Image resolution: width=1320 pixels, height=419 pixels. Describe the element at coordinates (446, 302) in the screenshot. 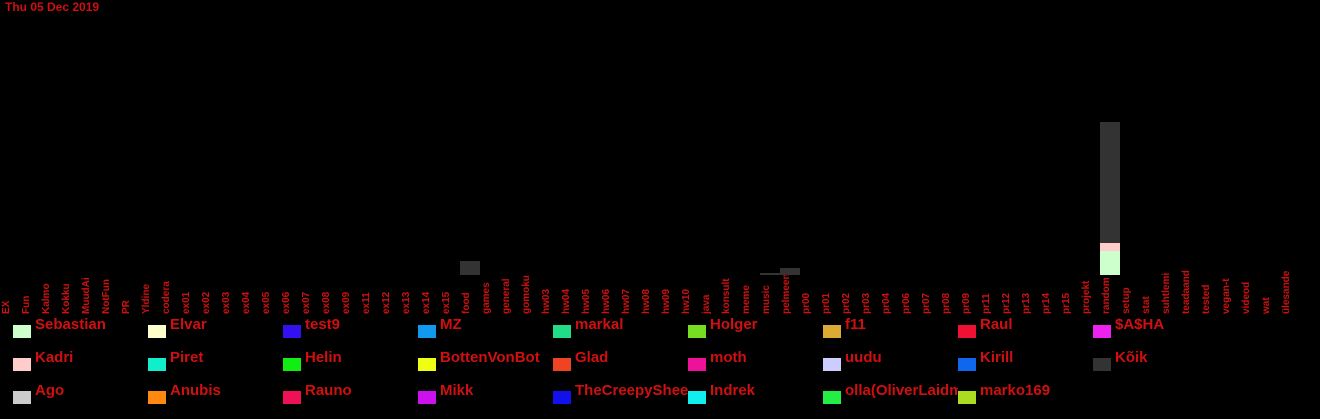

I see `category-label-ex15: ex15` at that location.